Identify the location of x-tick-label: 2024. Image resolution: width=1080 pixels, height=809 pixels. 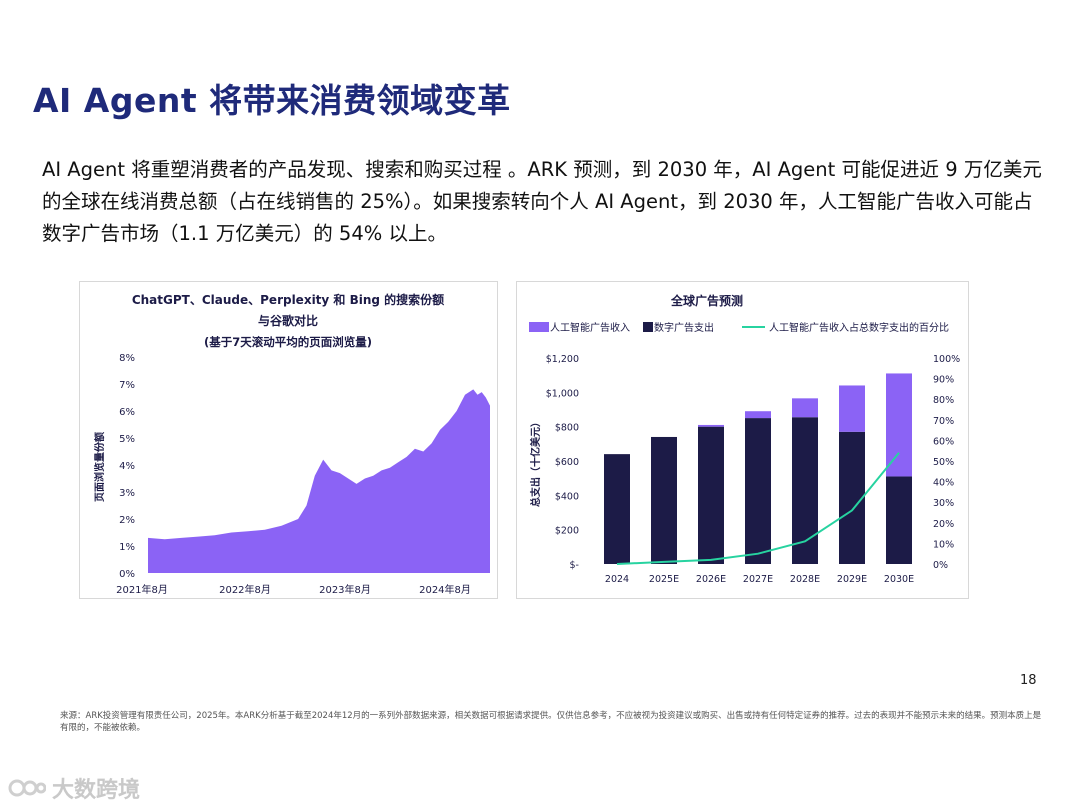
(617, 579).